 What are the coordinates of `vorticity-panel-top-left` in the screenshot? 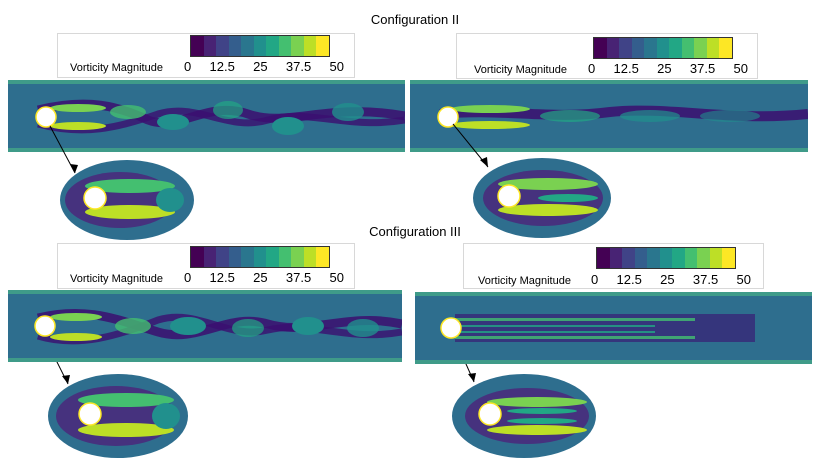 It's located at (206, 116).